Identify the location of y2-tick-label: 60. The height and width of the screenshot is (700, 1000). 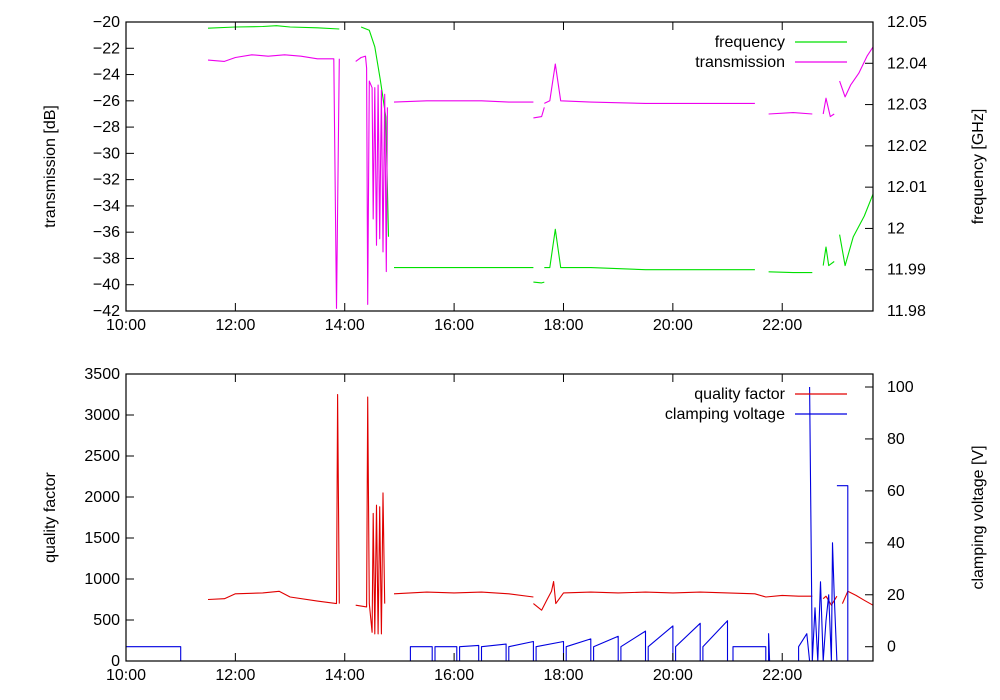
(896, 491).